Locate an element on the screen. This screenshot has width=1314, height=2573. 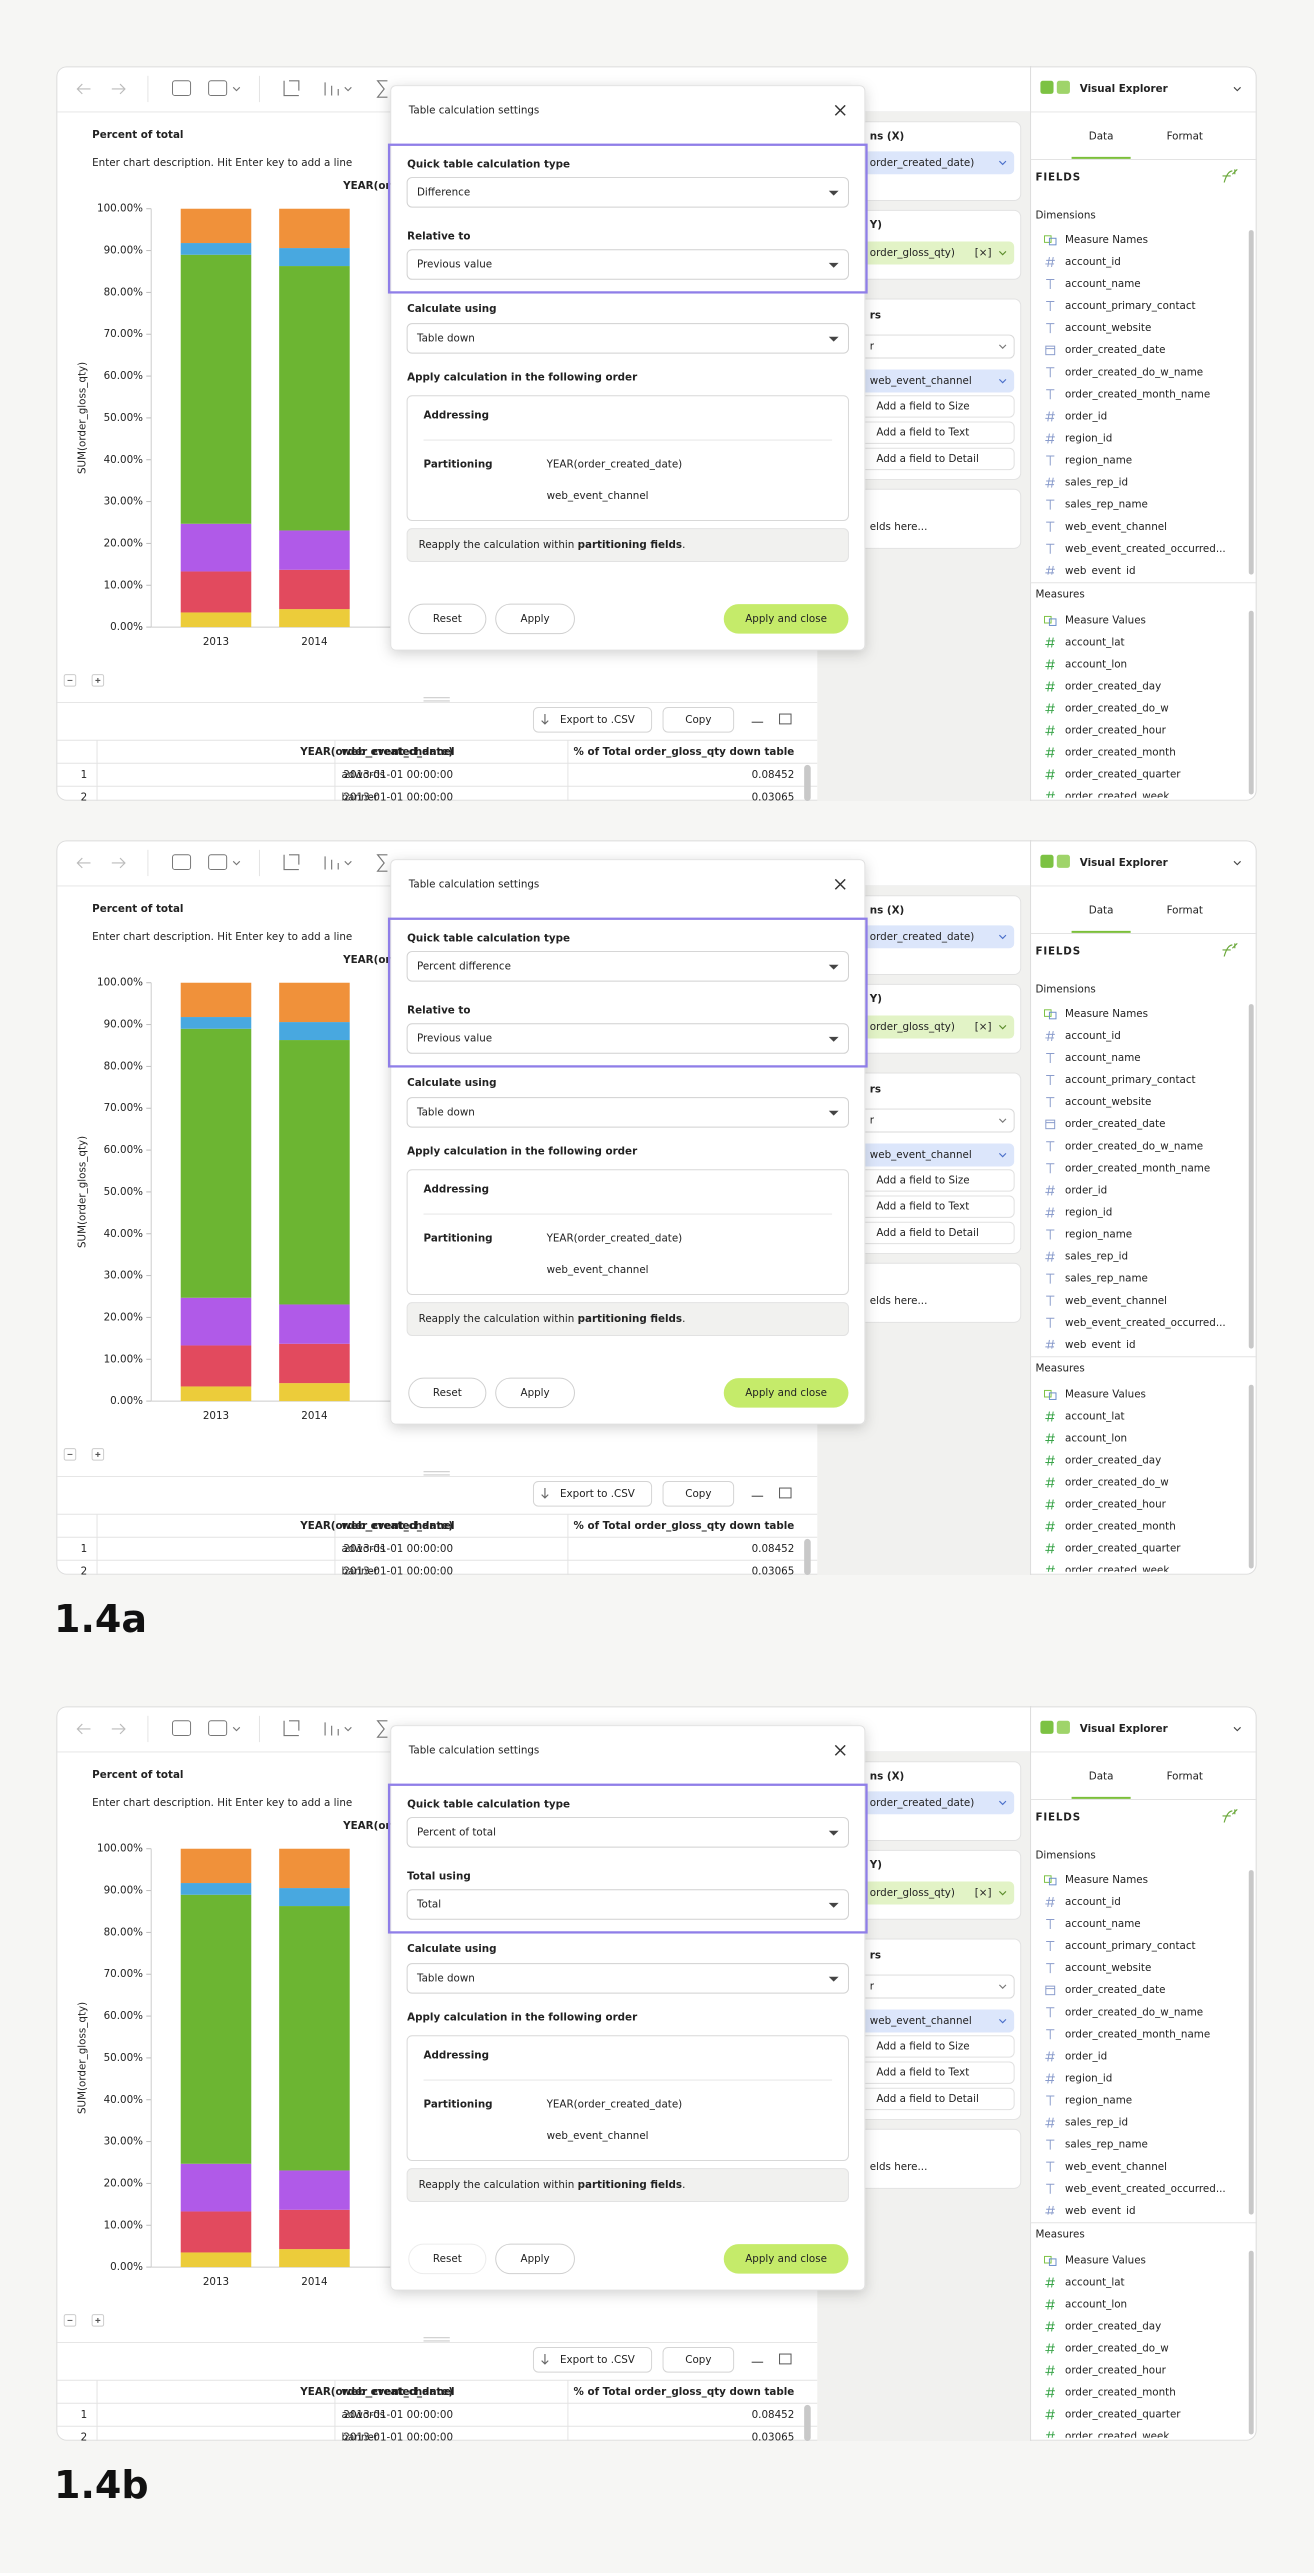
measure-field: account_lat is located at coordinates (1095, 1417).